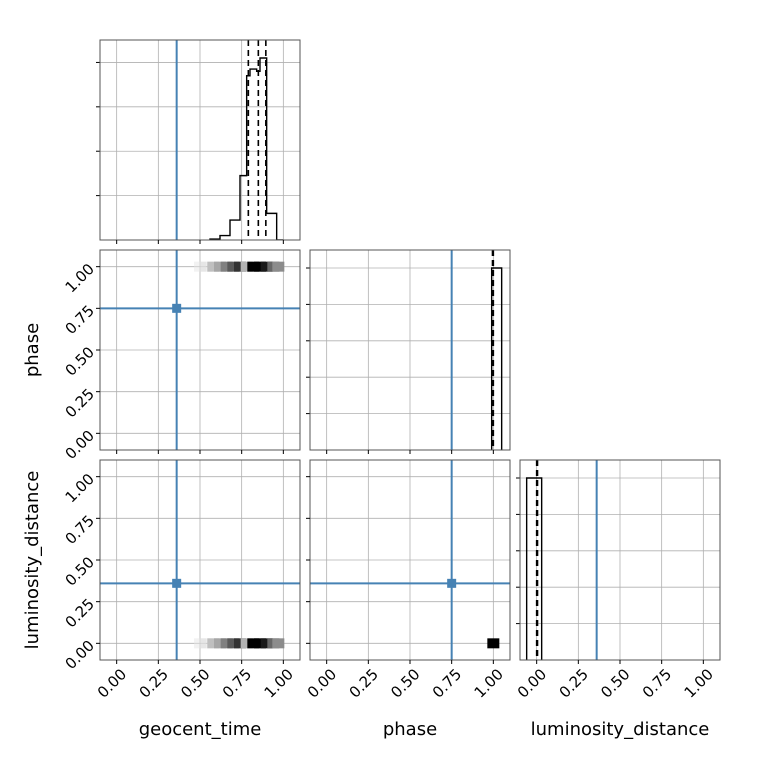 This screenshot has height=765, width=760. Describe the element at coordinates (112, 683) in the screenshot. I see `panel-geocent_time-vs-luminosity_distance-xtick-label-0: 0.00` at that location.